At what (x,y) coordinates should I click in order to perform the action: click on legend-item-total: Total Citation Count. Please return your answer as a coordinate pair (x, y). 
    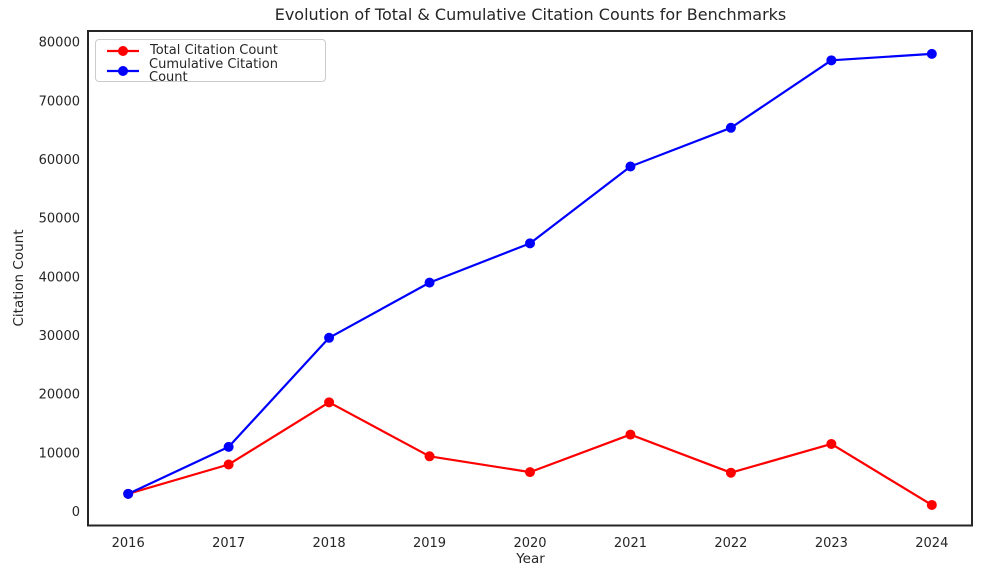
    Looking at the image, I should click on (210, 50).